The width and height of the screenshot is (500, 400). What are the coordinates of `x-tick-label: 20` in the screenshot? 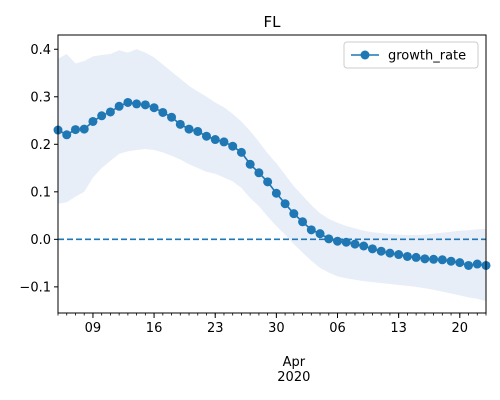 It's located at (460, 328).